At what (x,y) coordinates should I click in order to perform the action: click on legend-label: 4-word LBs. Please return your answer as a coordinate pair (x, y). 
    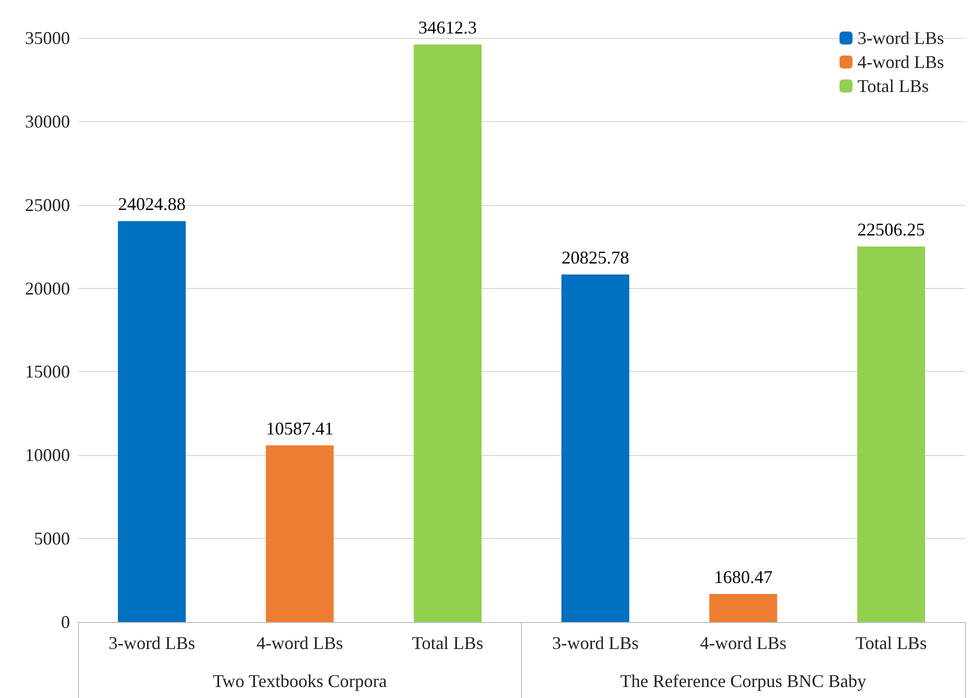
    Looking at the image, I should click on (901, 62).